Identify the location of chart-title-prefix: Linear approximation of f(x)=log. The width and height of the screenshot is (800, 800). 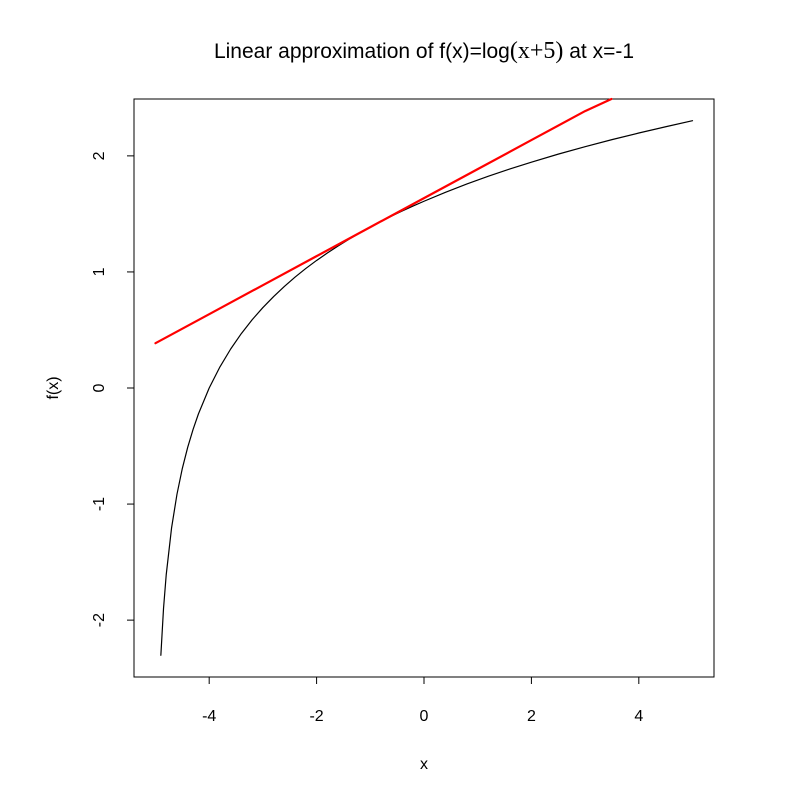
(362, 51).